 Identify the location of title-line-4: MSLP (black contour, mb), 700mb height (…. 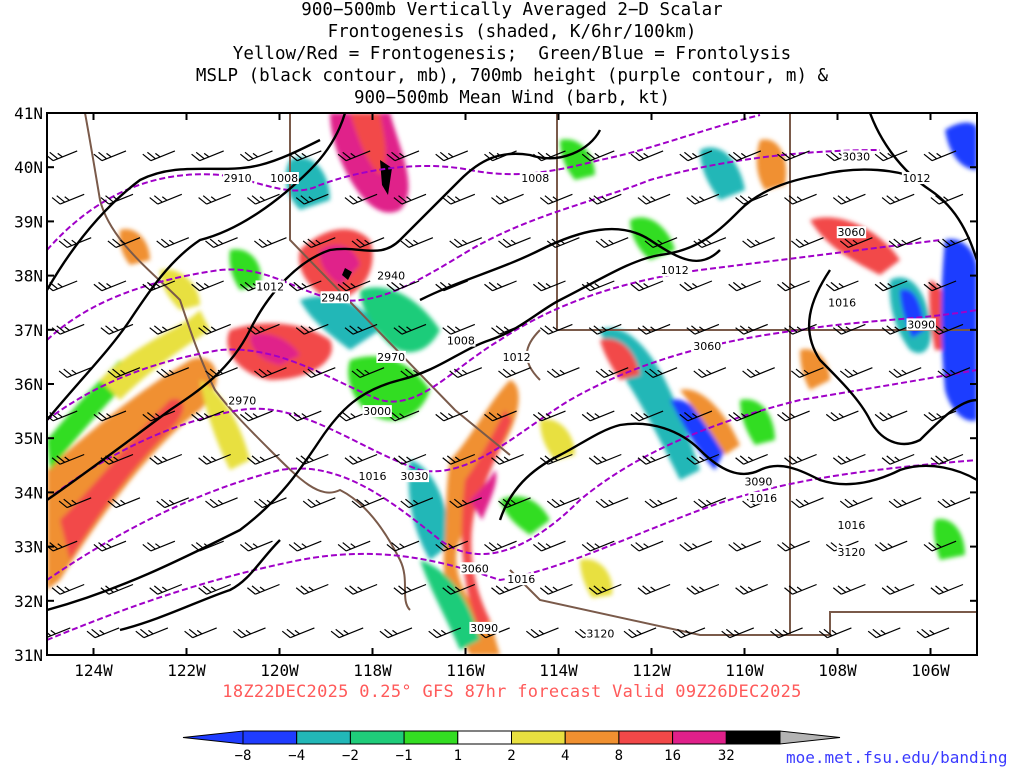
(512, 76).